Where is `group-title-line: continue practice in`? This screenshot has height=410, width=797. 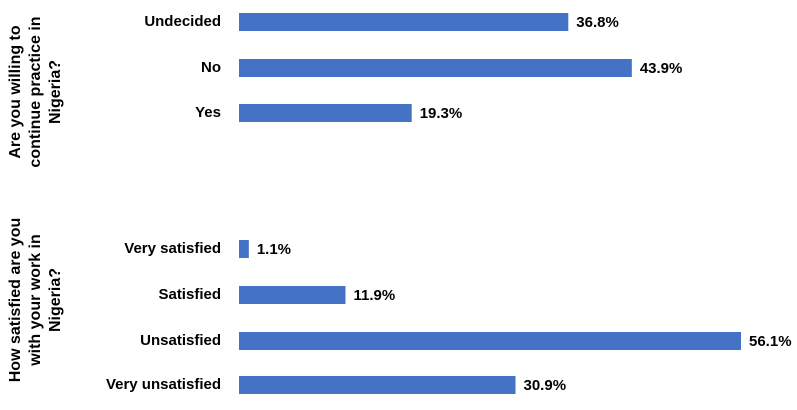 group-title-line: continue practice in is located at coordinates (35, 91).